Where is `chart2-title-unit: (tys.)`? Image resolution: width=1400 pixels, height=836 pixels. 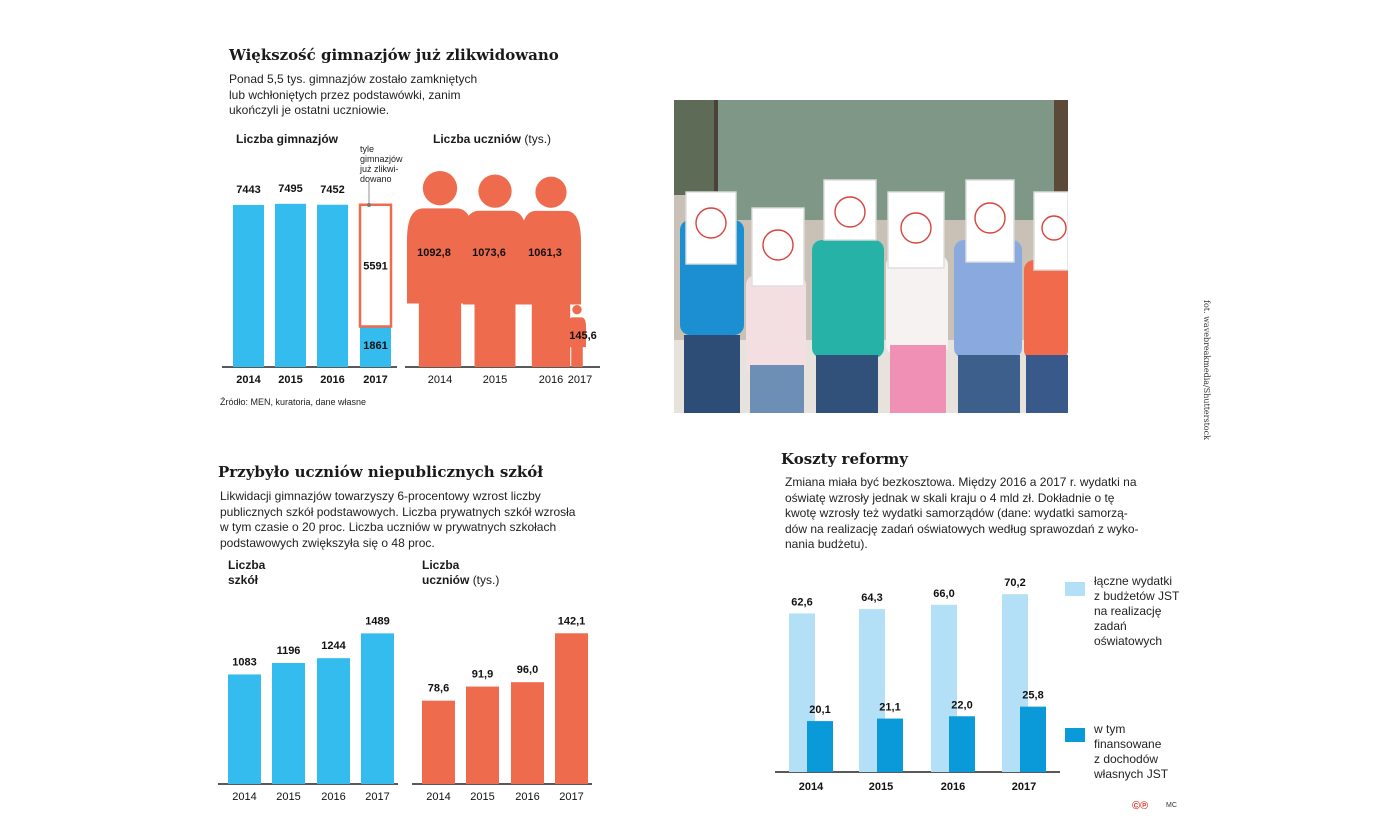
chart2-title-unit: (tys.) is located at coordinates (538, 139).